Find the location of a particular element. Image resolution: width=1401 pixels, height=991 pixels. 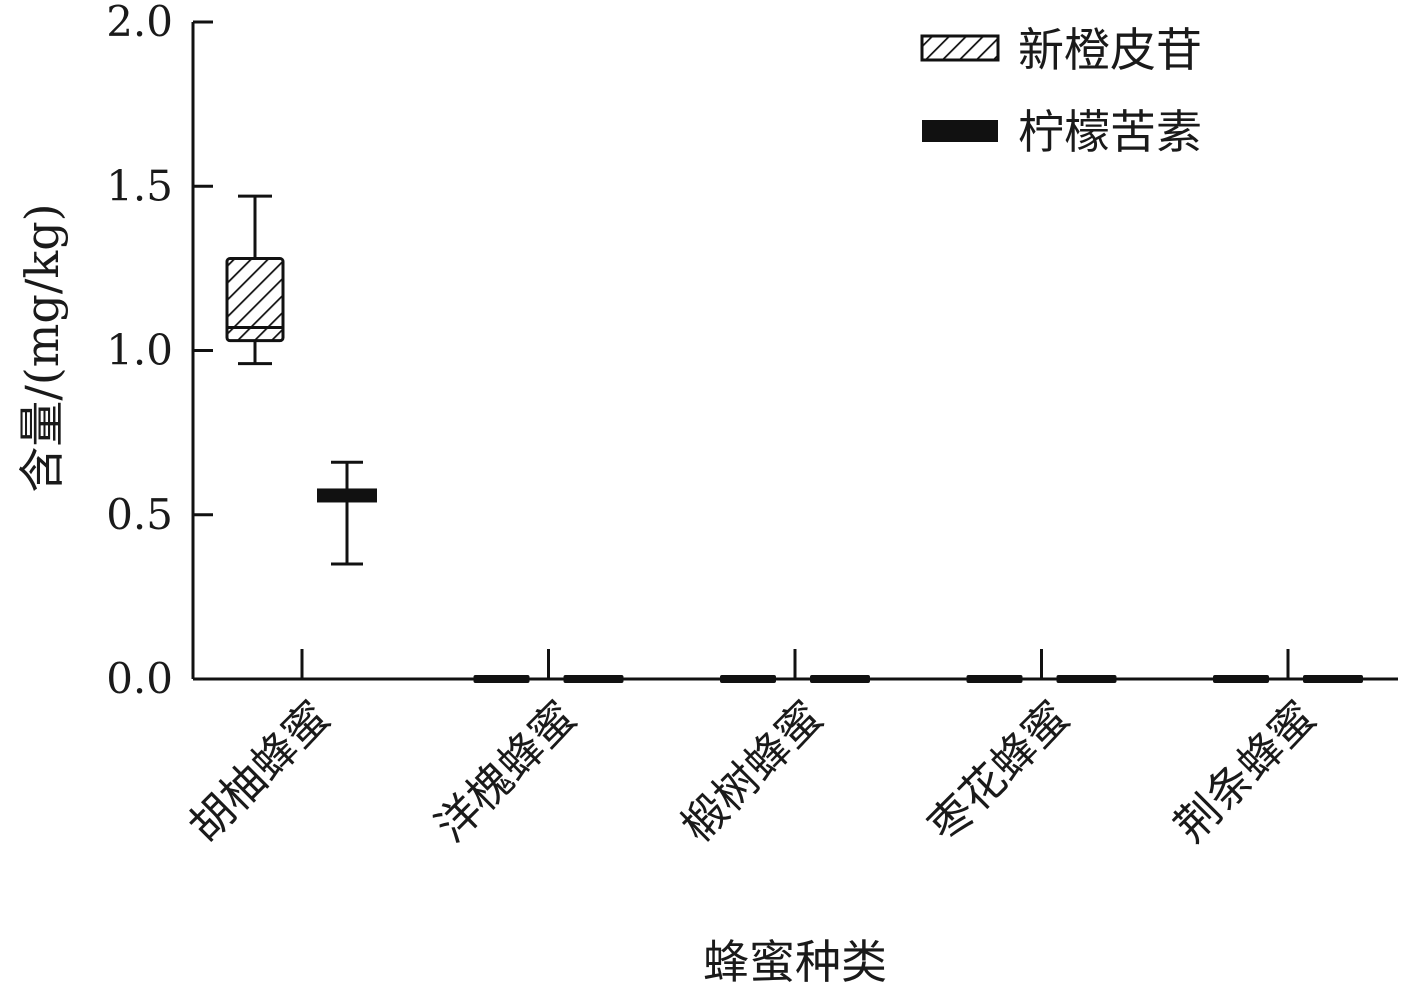

legend-item-limonin: 柠檬苦素 is located at coordinates (1062, 132).